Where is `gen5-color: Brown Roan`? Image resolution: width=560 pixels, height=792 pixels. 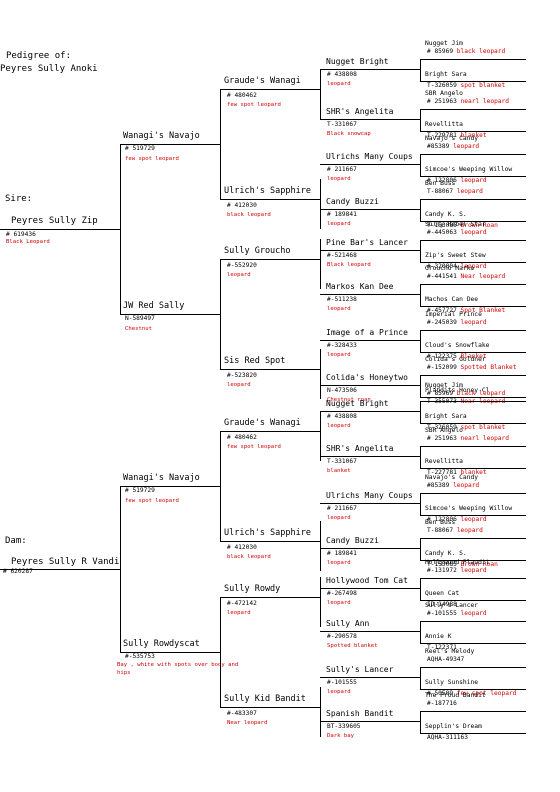 gen5-color: Brown Roan is located at coordinates (477, 225).